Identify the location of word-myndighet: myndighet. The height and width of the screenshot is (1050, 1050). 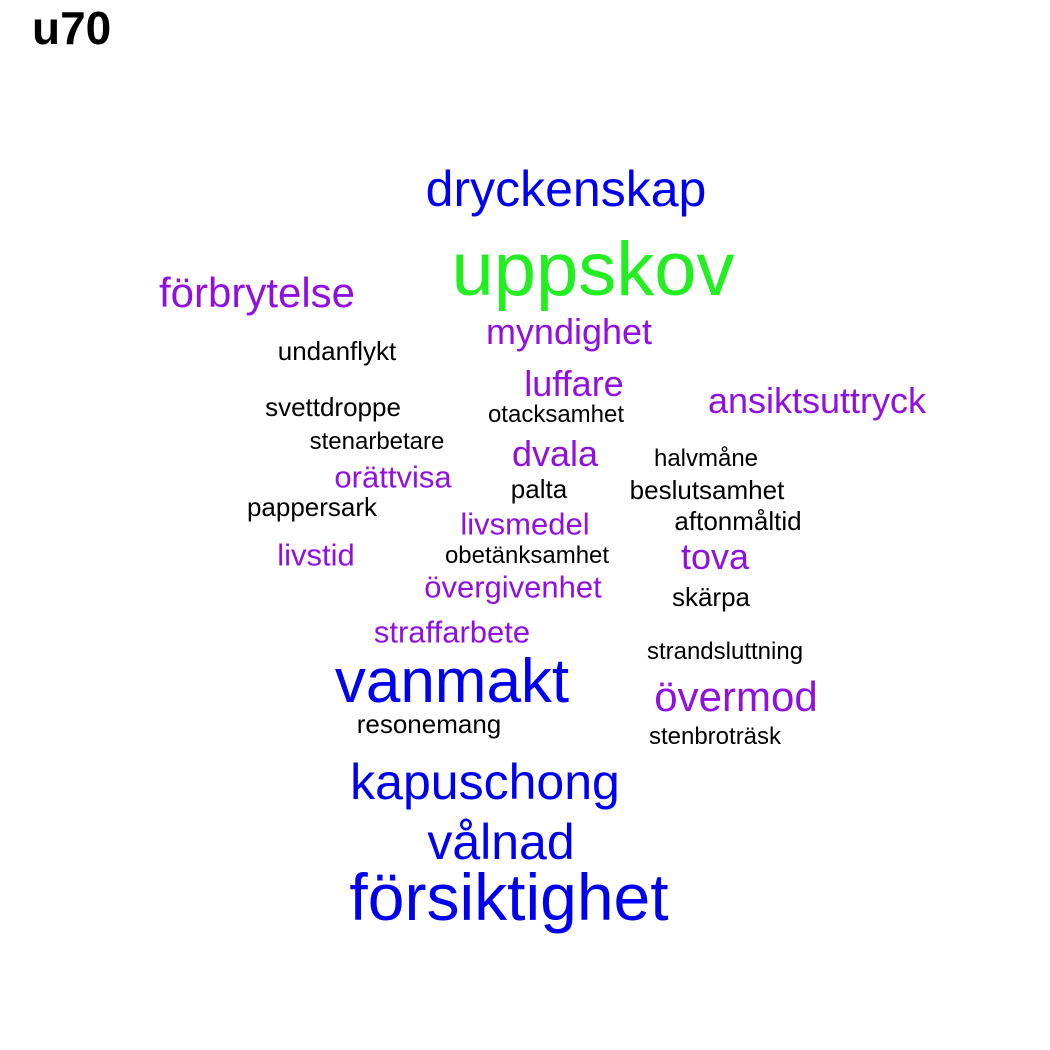
(569, 331).